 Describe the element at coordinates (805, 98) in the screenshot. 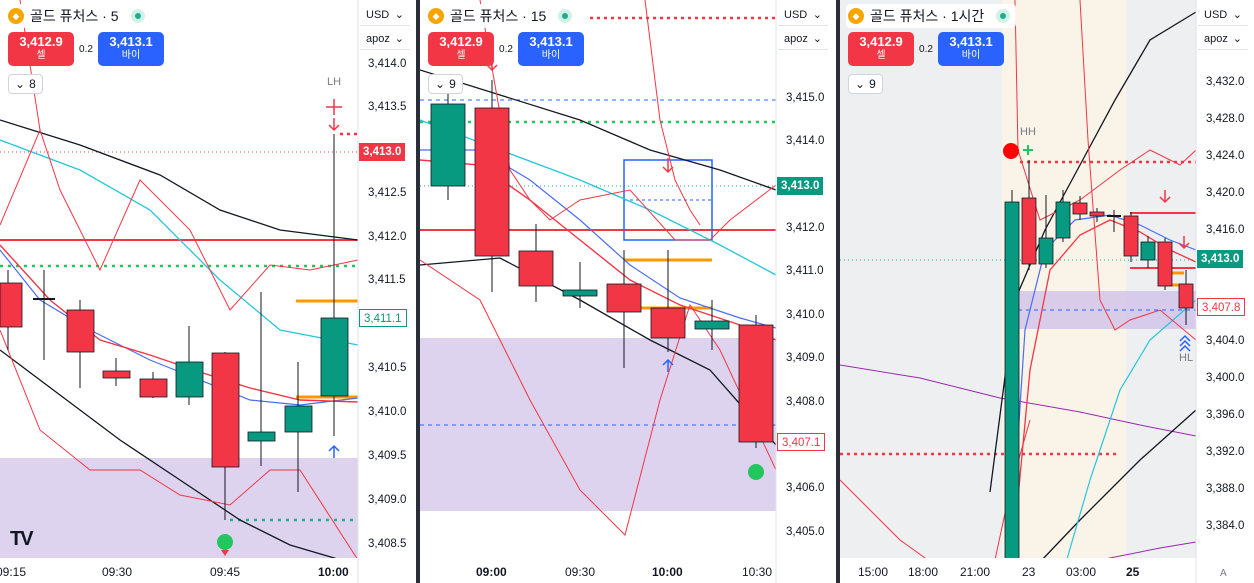

I see `y-tick: 3,415.0` at that location.